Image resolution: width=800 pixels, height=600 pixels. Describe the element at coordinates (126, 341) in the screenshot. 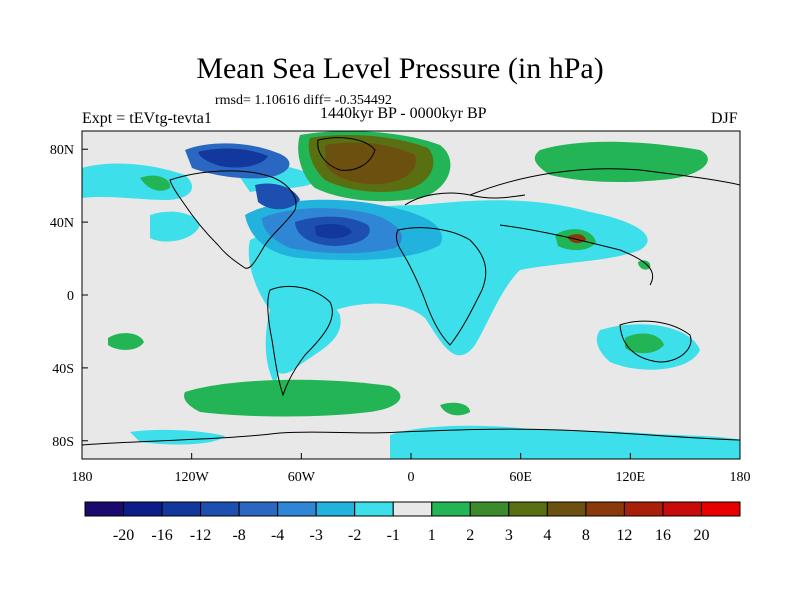

I see `contour-south-pacific-high` at that location.